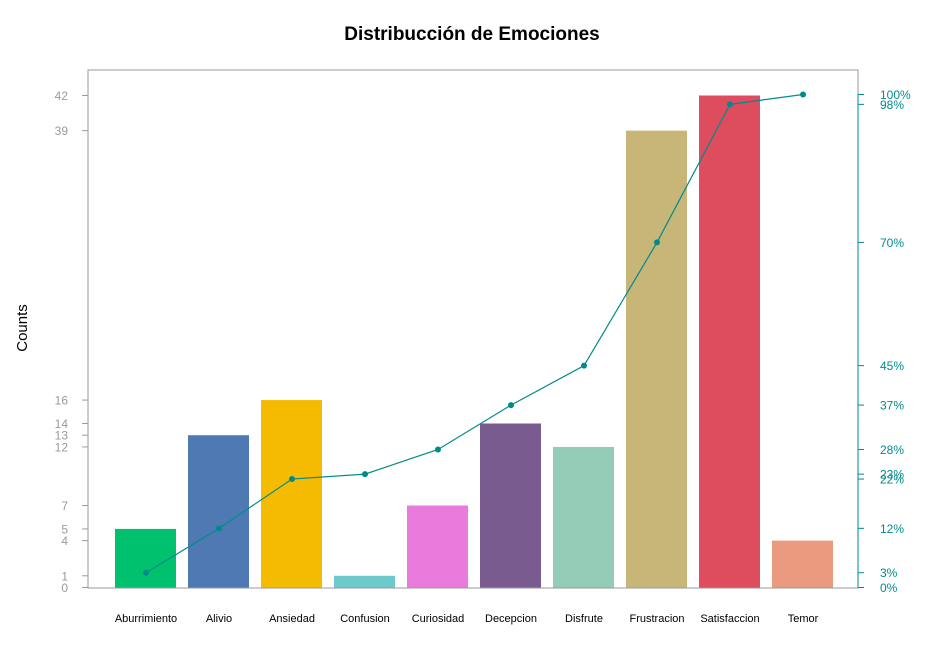  What do you see at coordinates (889, 588) in the screenshot?
I see `right-axis-tick-label: 0%` at bounding box center [889, 588].